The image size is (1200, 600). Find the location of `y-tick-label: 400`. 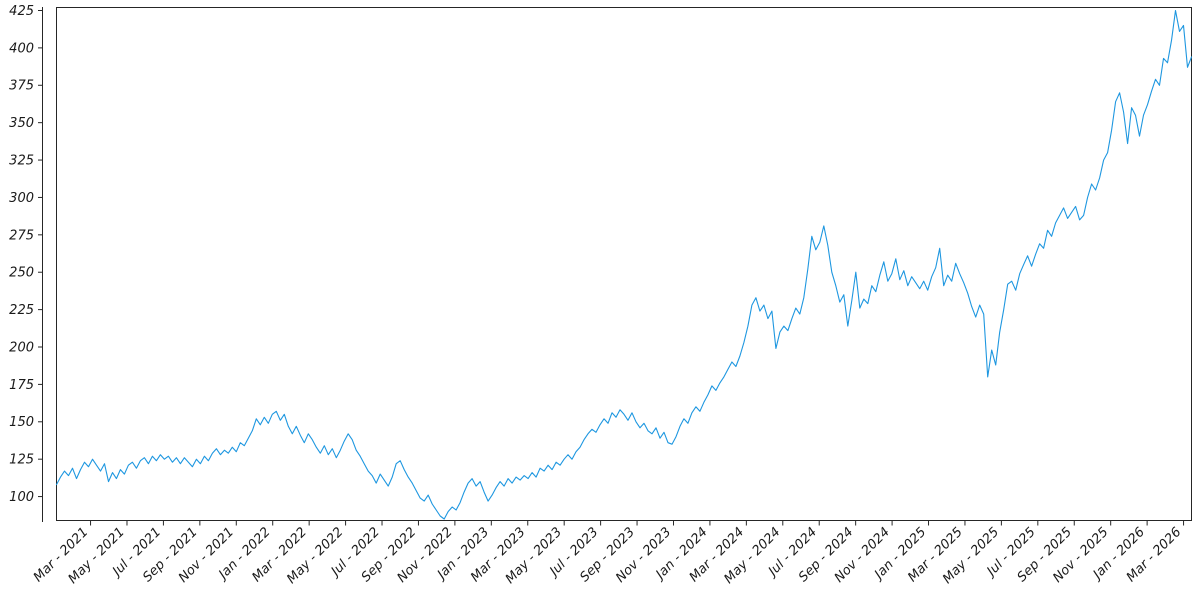

y-tick-label: 400 is located at coordinates (21, 48).